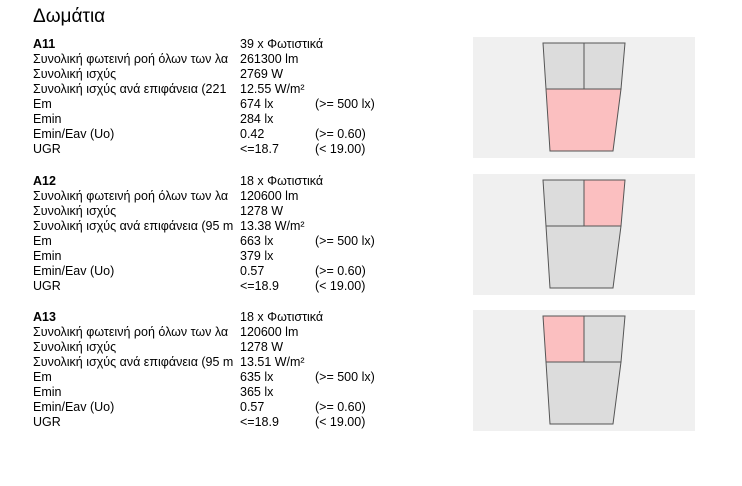  I want to click on page-title: Δωμάτια, so click(69, 16).